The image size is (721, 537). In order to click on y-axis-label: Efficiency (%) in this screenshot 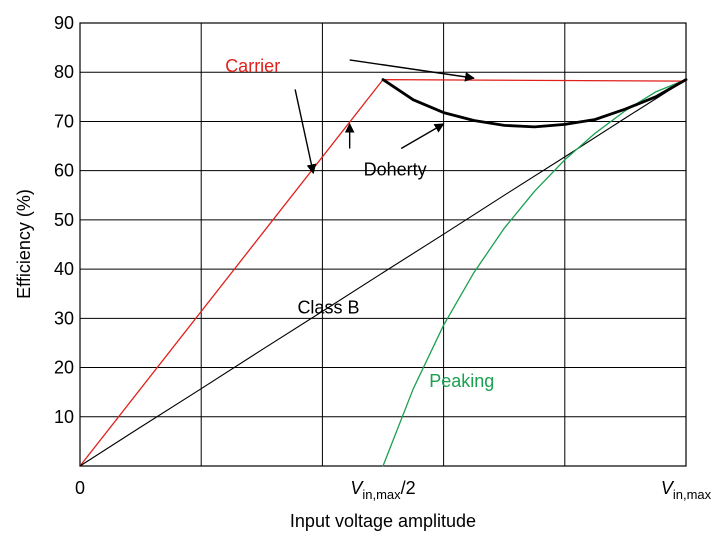, I will do `click(24, 244)`.